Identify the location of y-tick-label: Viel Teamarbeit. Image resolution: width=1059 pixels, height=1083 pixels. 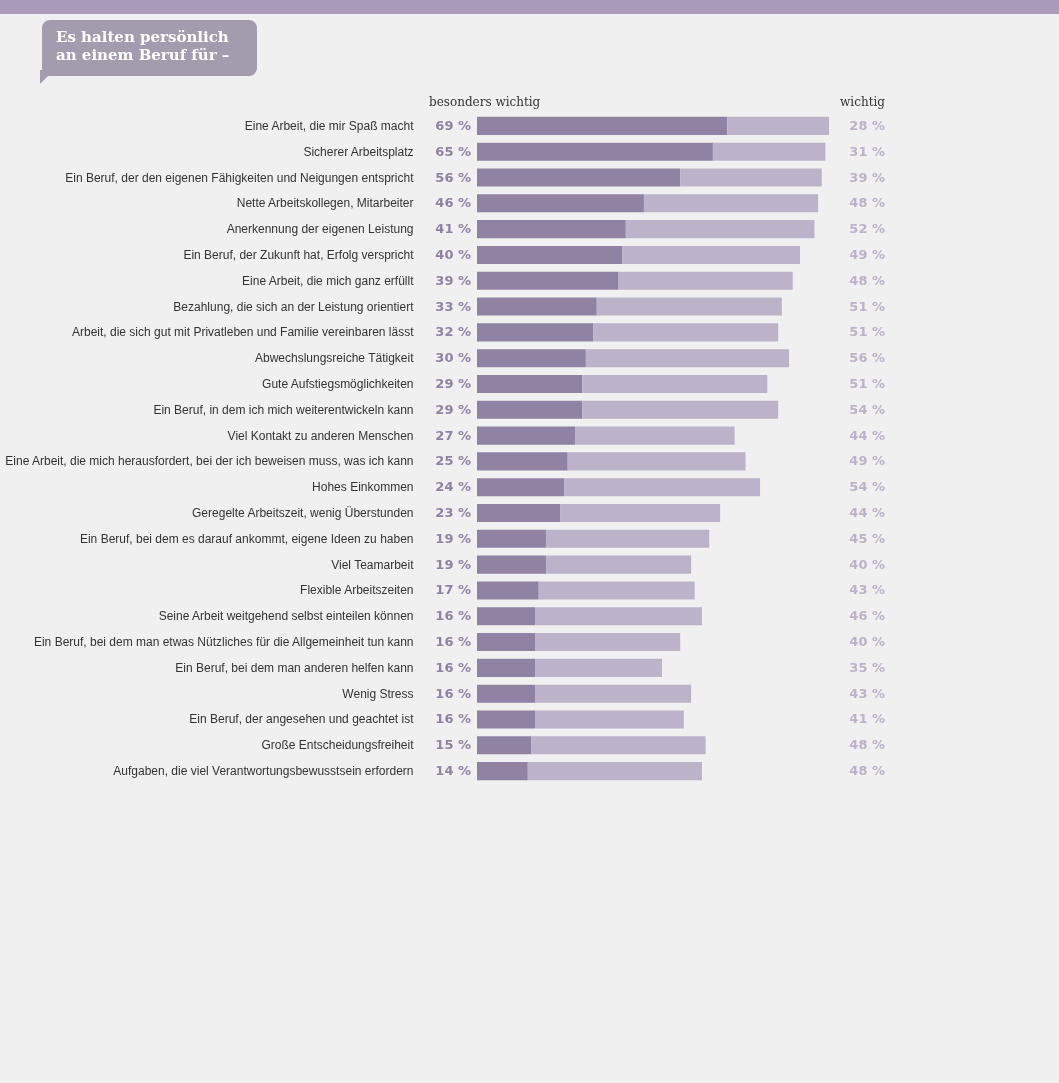
(373, 564).